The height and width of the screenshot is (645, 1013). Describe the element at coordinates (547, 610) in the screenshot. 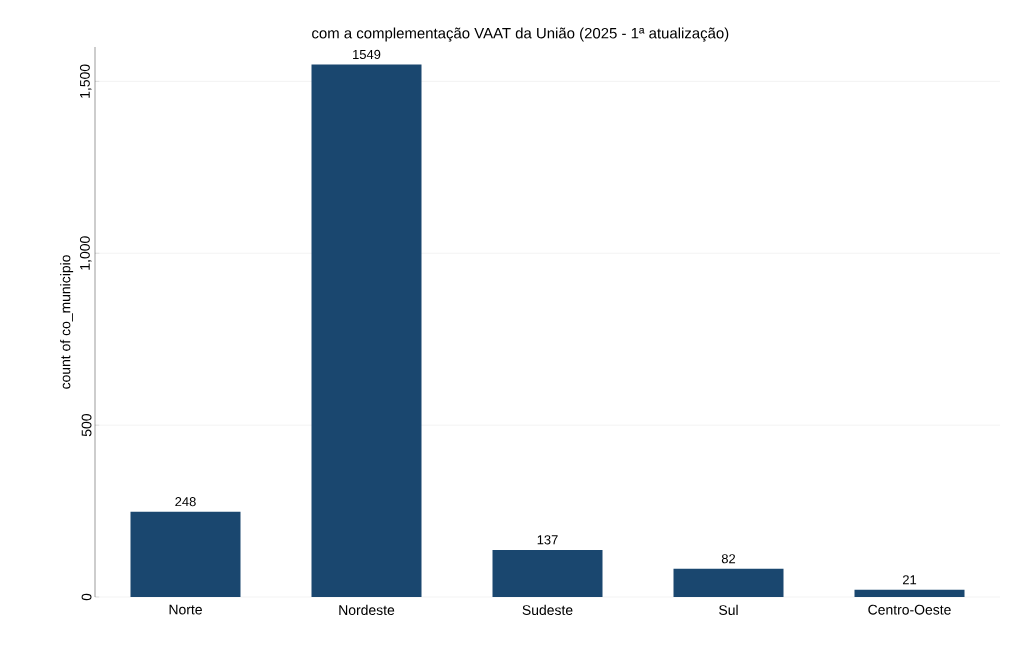

I see `x-tick-label: Sudeste` at that location.